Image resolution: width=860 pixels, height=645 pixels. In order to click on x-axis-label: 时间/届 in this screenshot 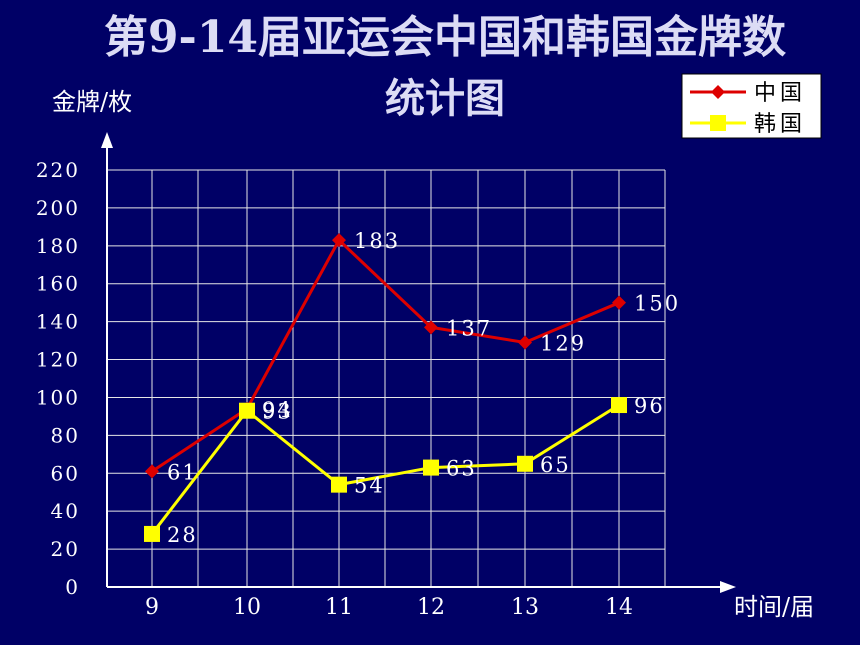, I will do `click(774, 607)`.